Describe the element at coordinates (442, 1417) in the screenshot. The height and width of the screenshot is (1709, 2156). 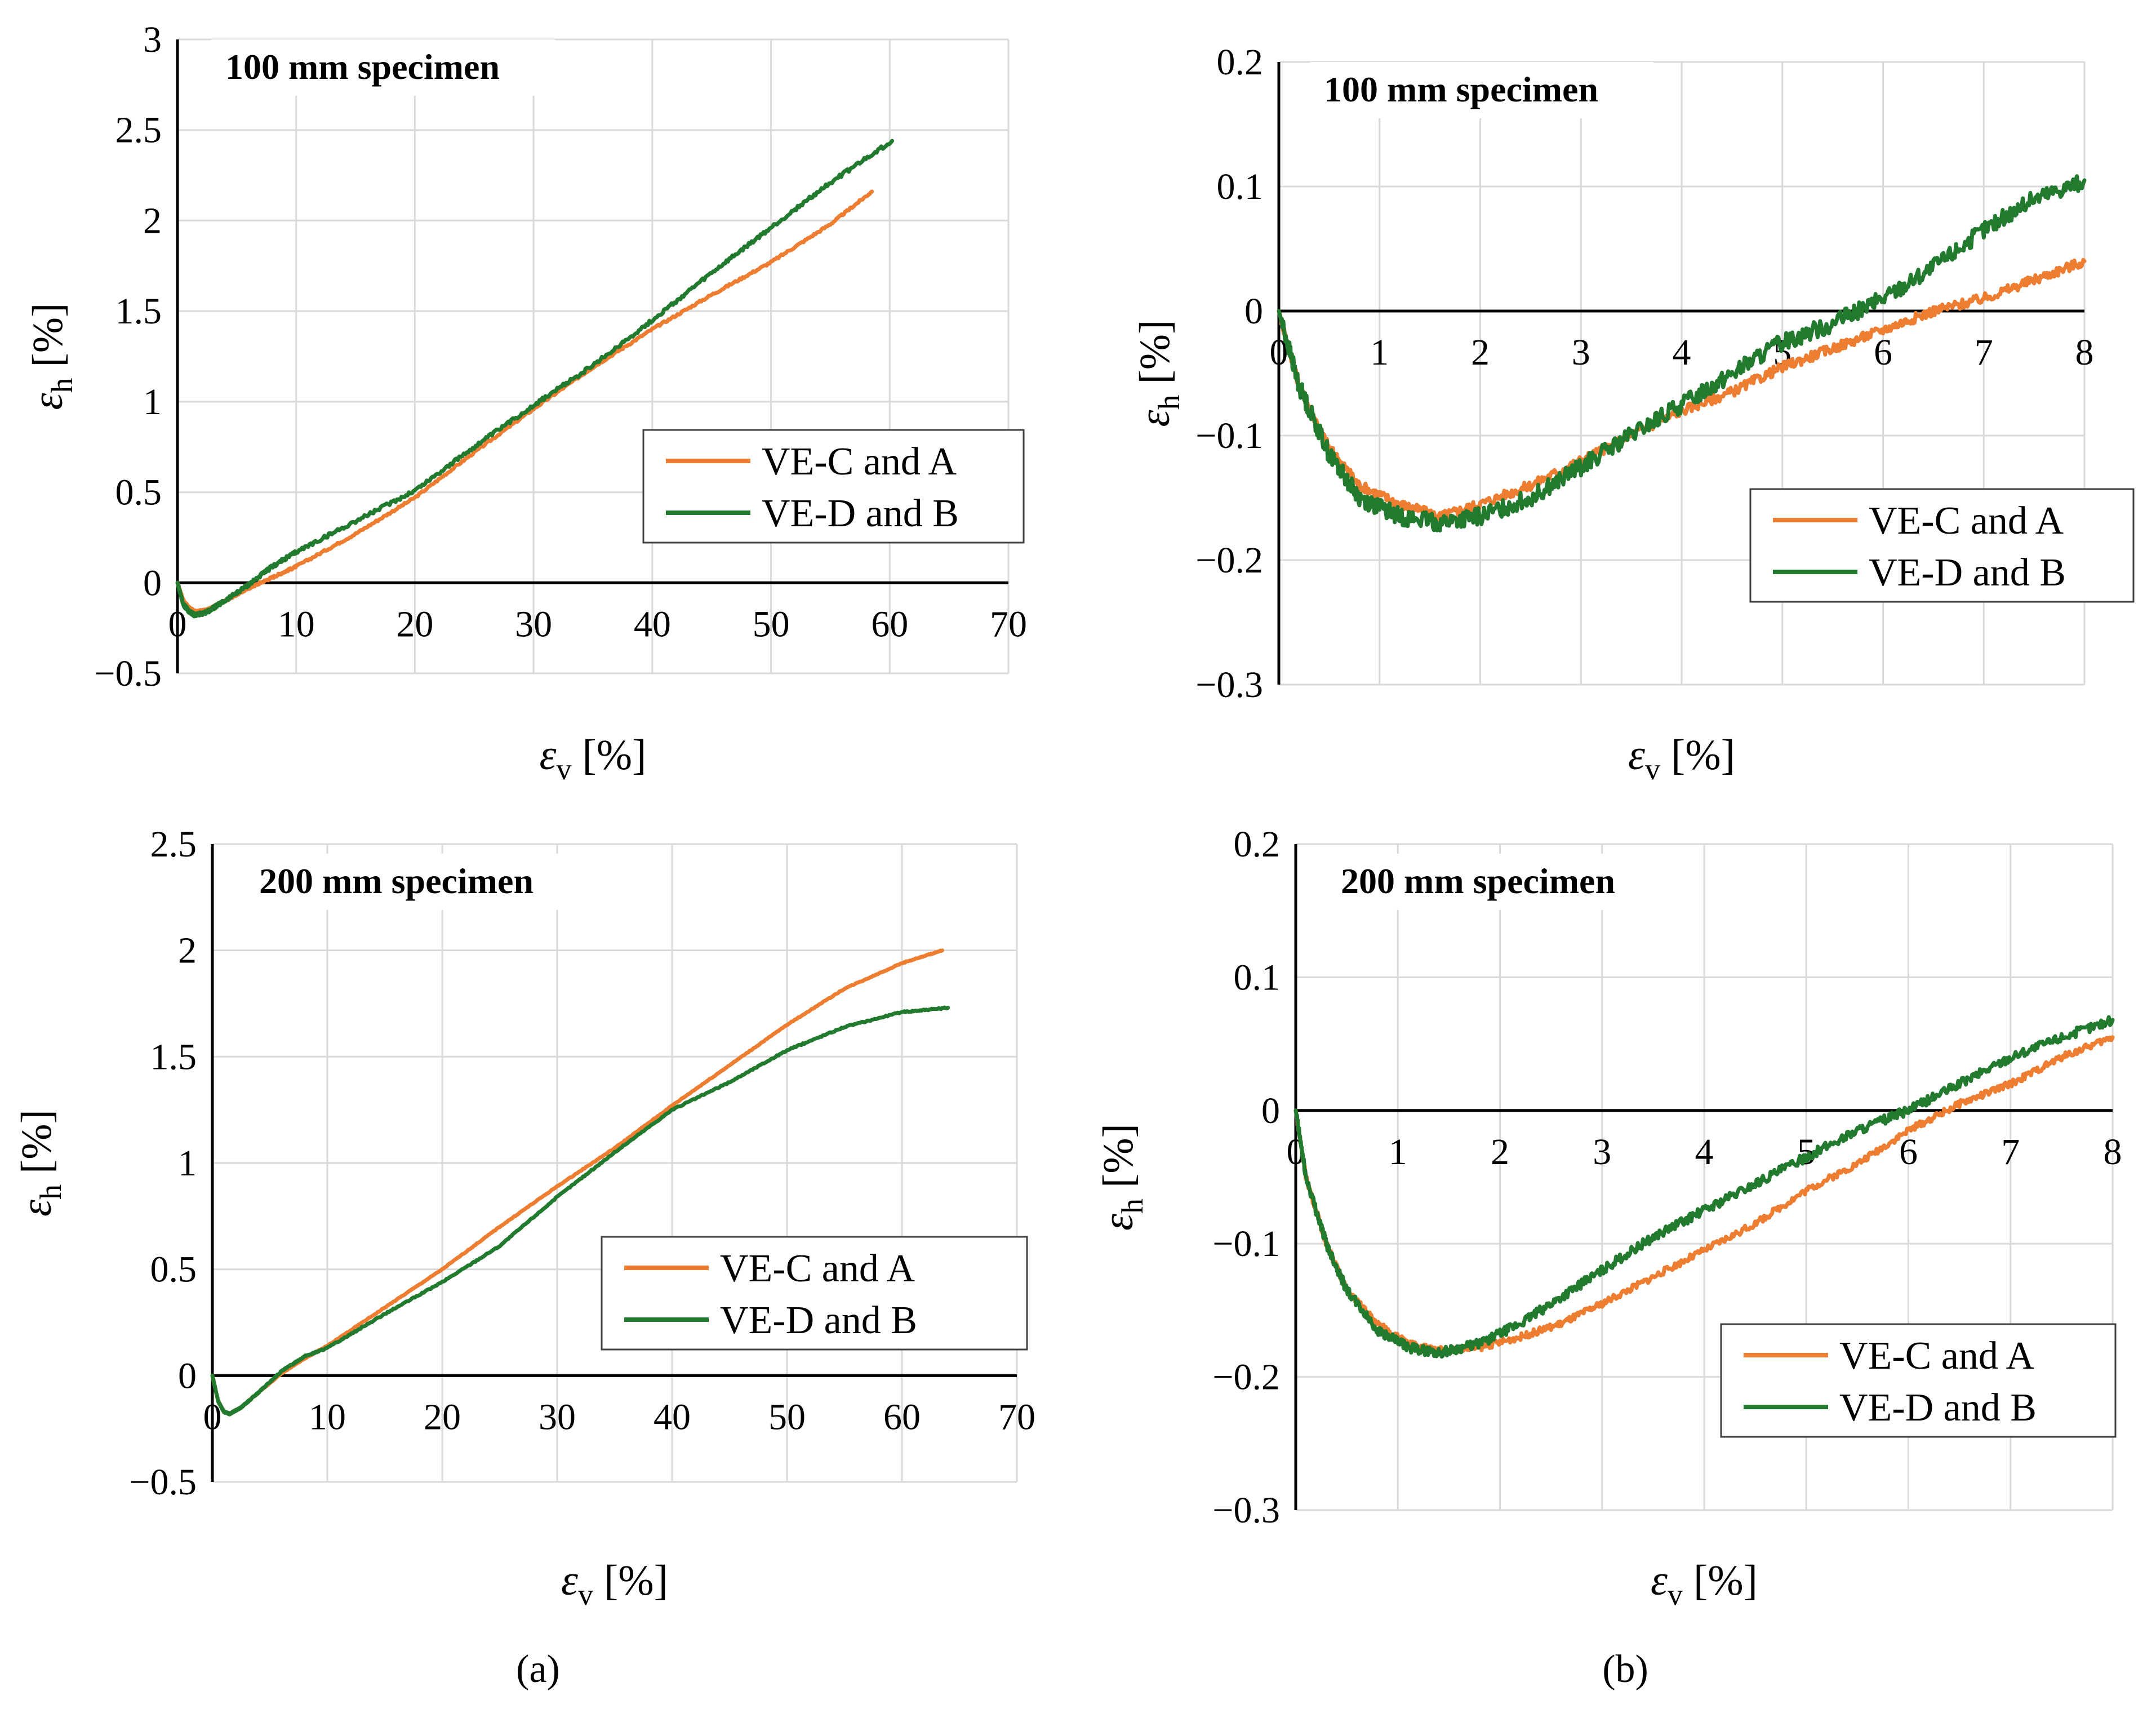
I see `x-tick-label: 20` at that location.